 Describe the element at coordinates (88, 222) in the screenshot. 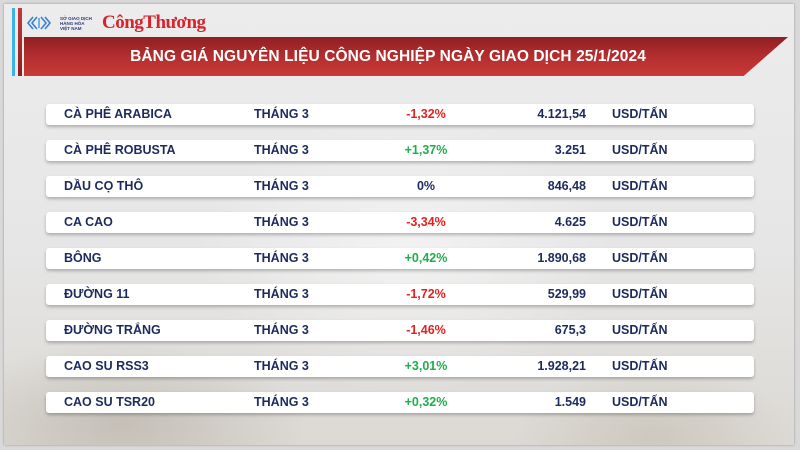

I see `commodity-name: CA CAO` at that location.